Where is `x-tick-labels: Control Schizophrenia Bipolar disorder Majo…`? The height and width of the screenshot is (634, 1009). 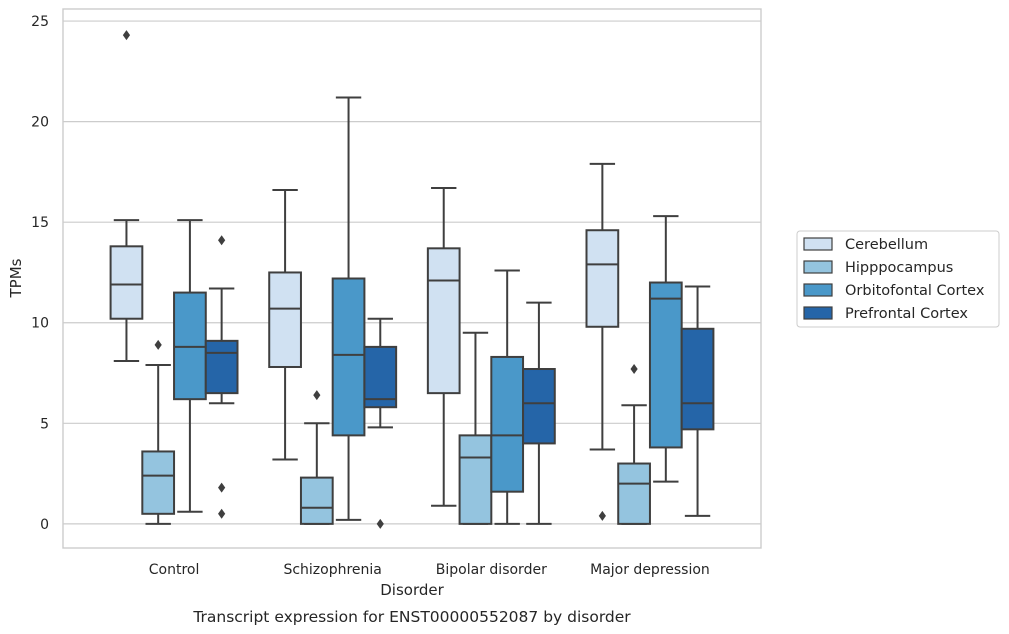
x-tick-labels: Control Schizophrenia Bipolar disorder Majo… is located at coordinates (429, 570).